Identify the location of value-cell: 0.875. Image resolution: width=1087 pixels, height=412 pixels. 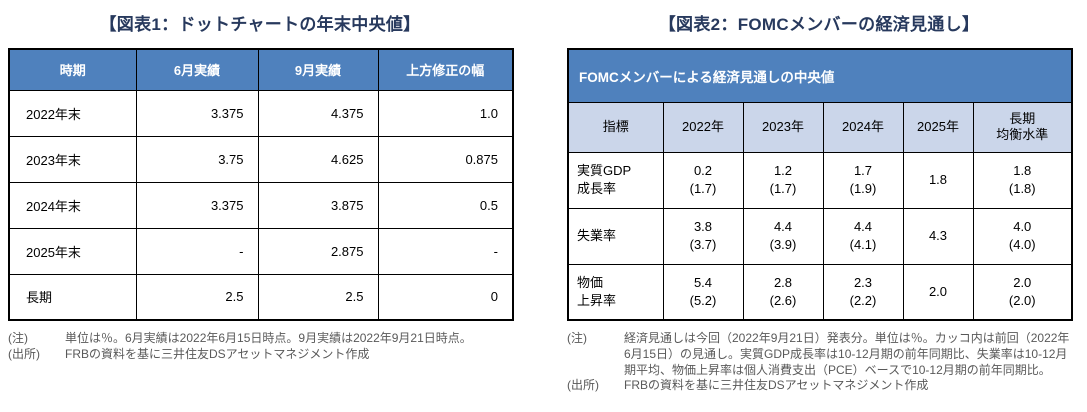
(445, 159).